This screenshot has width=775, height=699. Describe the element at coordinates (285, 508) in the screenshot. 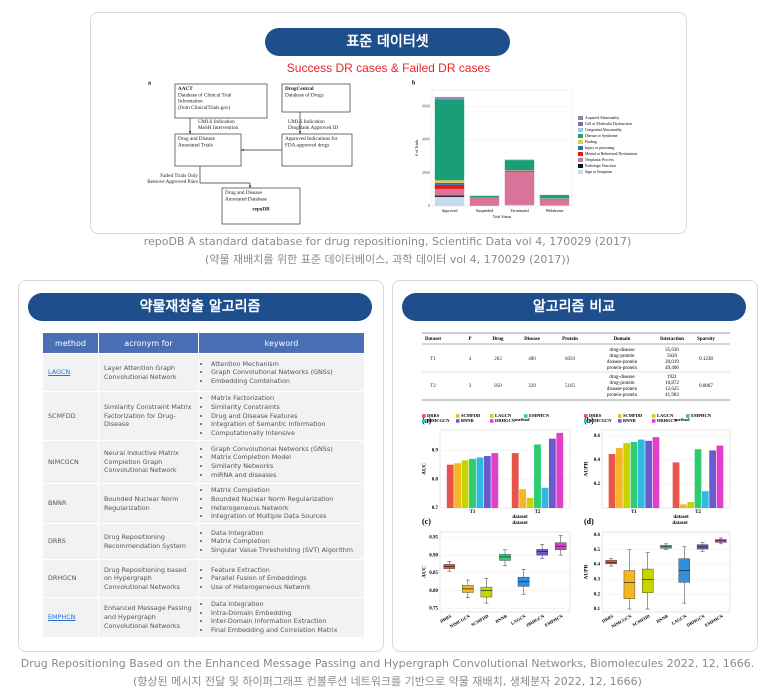

I see `keyword: Heterogeneous Network` at that location.